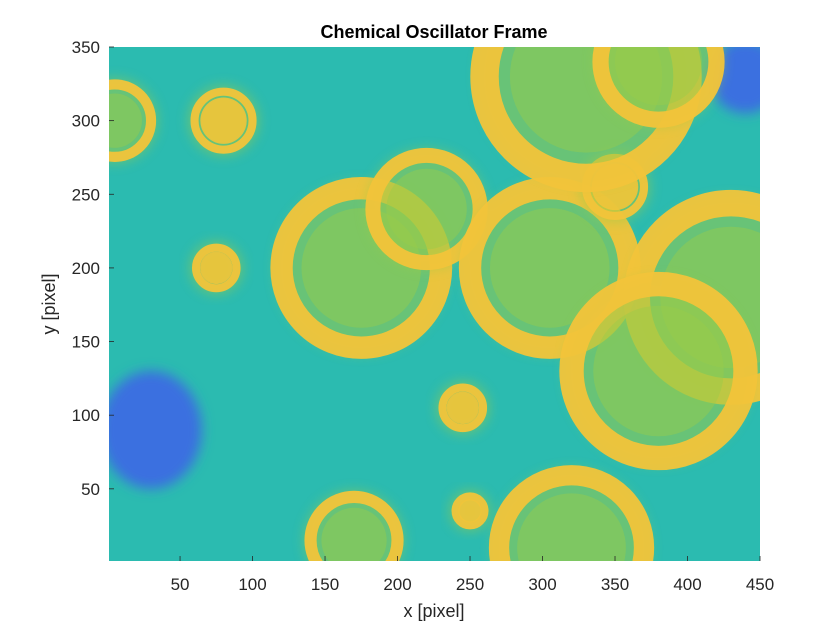 The image size is (840, 630). I want to click on x-tick-label: 50, so click(180, 584).